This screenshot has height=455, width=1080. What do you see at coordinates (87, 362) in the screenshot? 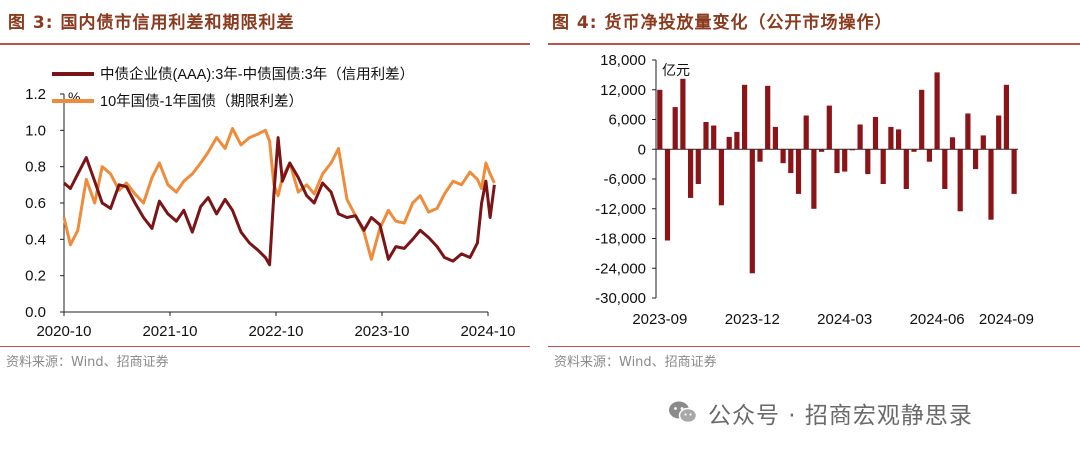
I see `left-source-note: 资料来源：Wind、招商证券` at bounding box center [87, 362].